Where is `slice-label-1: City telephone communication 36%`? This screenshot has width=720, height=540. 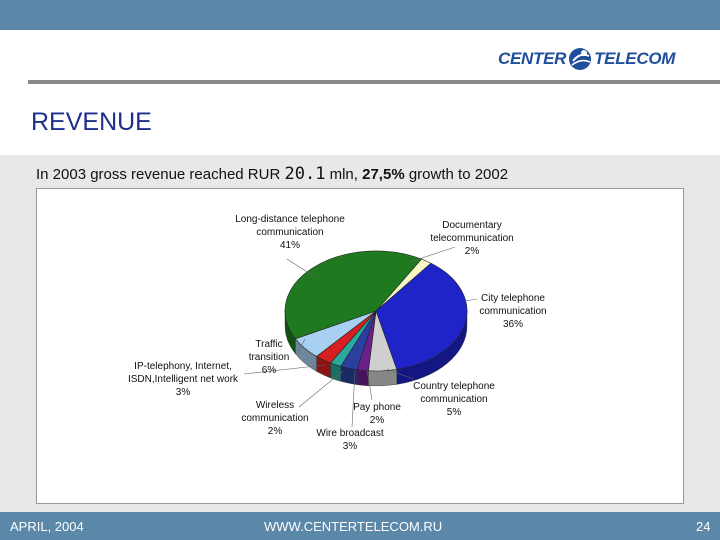
slice-label-1: City telephone communication 36% is located at coordinates (512, 311).